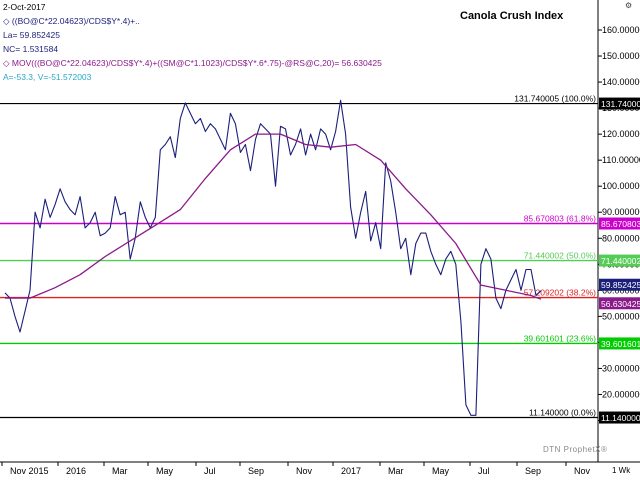 The width and height of the screenshot is (640, 480). I want to click on fib-label: 39.601601 (23.6%), so click(560, 338).